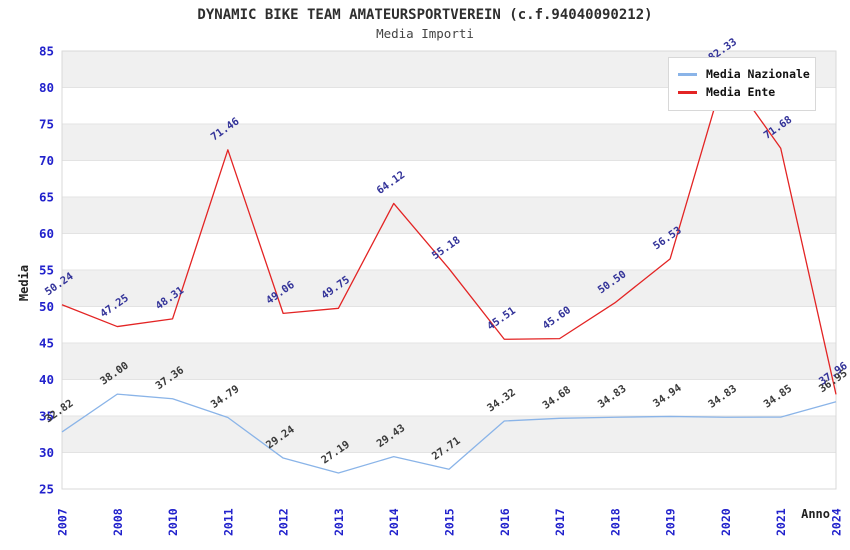  I want to click on x-tick-label: 2010, so click(173, 522).